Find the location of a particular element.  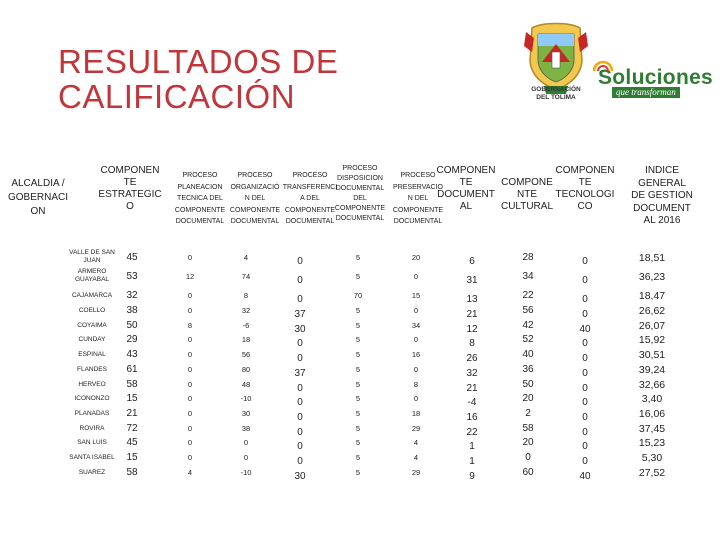

table-cell: 36,23 is located at coordinates (652, 277).